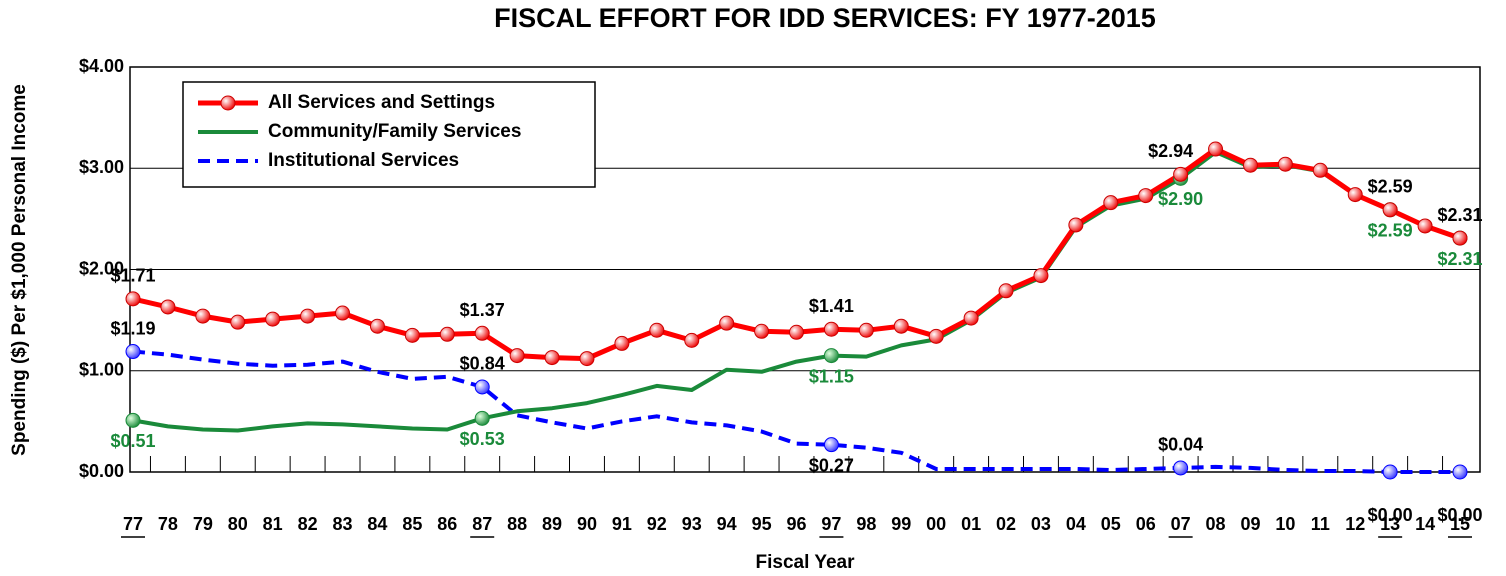 The image size is (1506, 576). I want to click on x-tick-label: 14, so click(1425, 524).